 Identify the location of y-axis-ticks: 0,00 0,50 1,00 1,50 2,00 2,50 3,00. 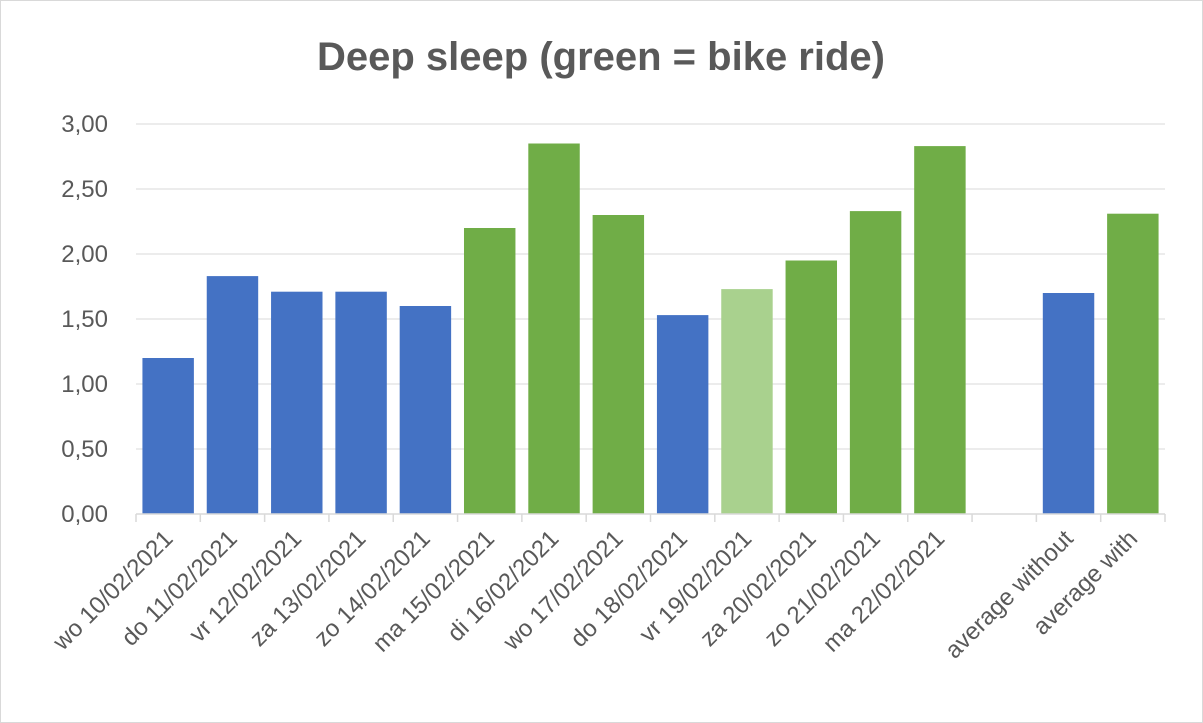
(84, 319).